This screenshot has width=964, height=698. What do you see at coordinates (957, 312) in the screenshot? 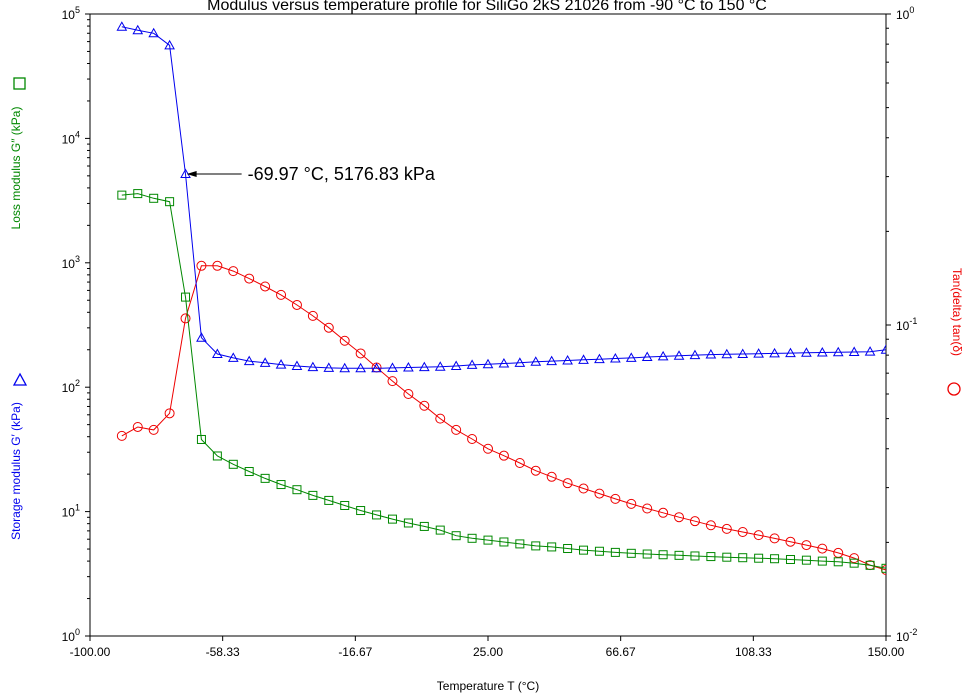
I see `y-axis-right-title-group: Tan(delta) tan(δ)` at bounding box center [957, 312].